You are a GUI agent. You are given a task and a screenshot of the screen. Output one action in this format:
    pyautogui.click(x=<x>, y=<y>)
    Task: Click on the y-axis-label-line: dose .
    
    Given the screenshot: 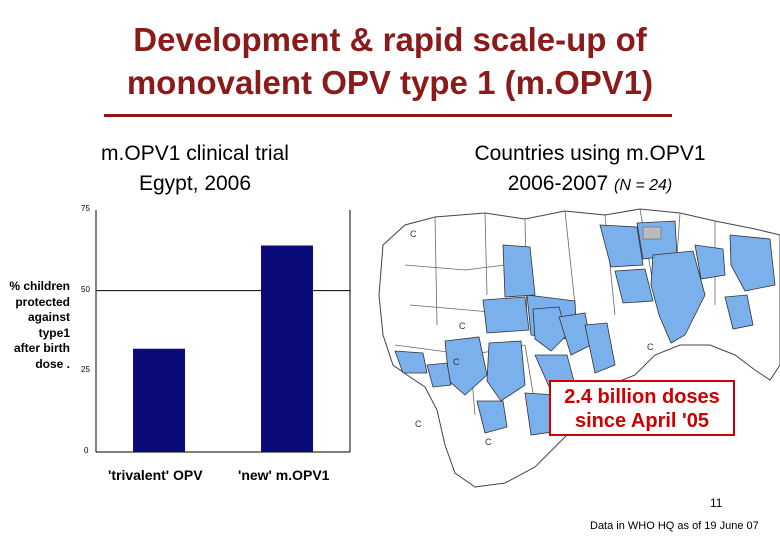 What is the action you would take?
    pyautogui.click(x=52, y=363)
    